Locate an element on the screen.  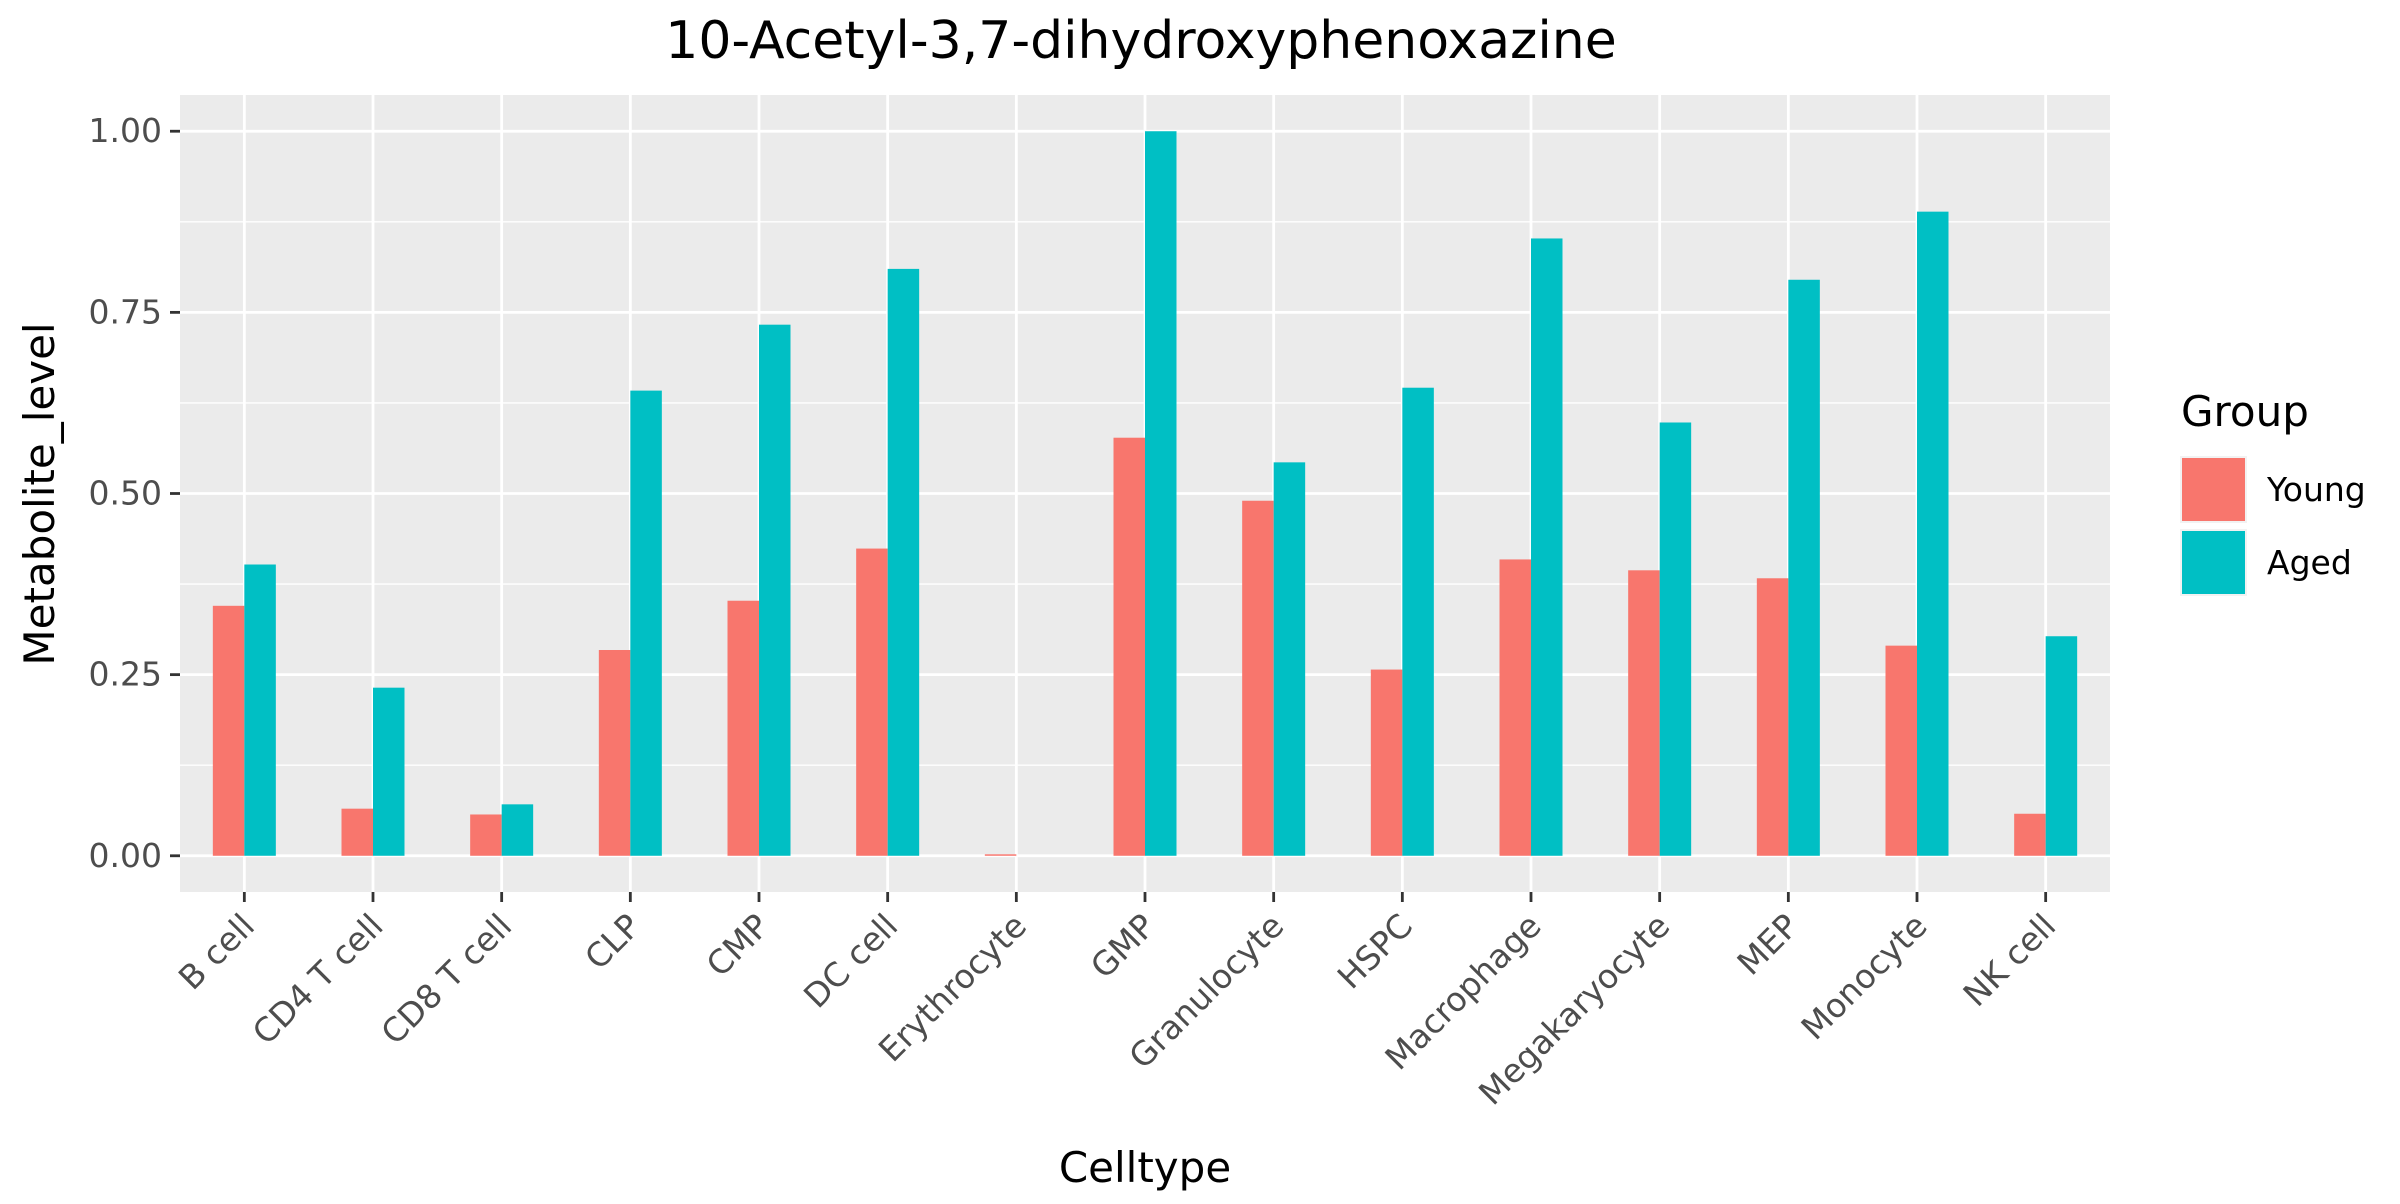
chart-title: 10-Acetyl-3,7-dihydroxyphenoxazine is located at coordinates (1141, 41).